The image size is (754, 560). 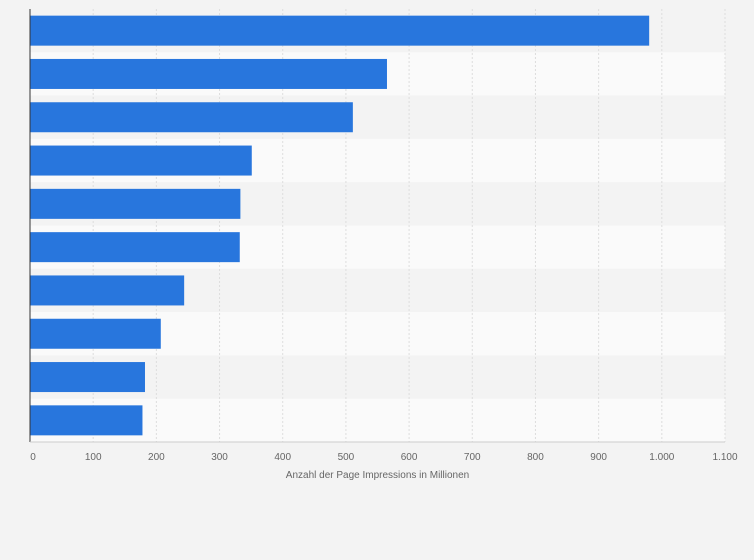 What do you see at coordinates (472, 457) in the screenshot?
I see `x-tick-label: 700` at bounding box center [472, 457].